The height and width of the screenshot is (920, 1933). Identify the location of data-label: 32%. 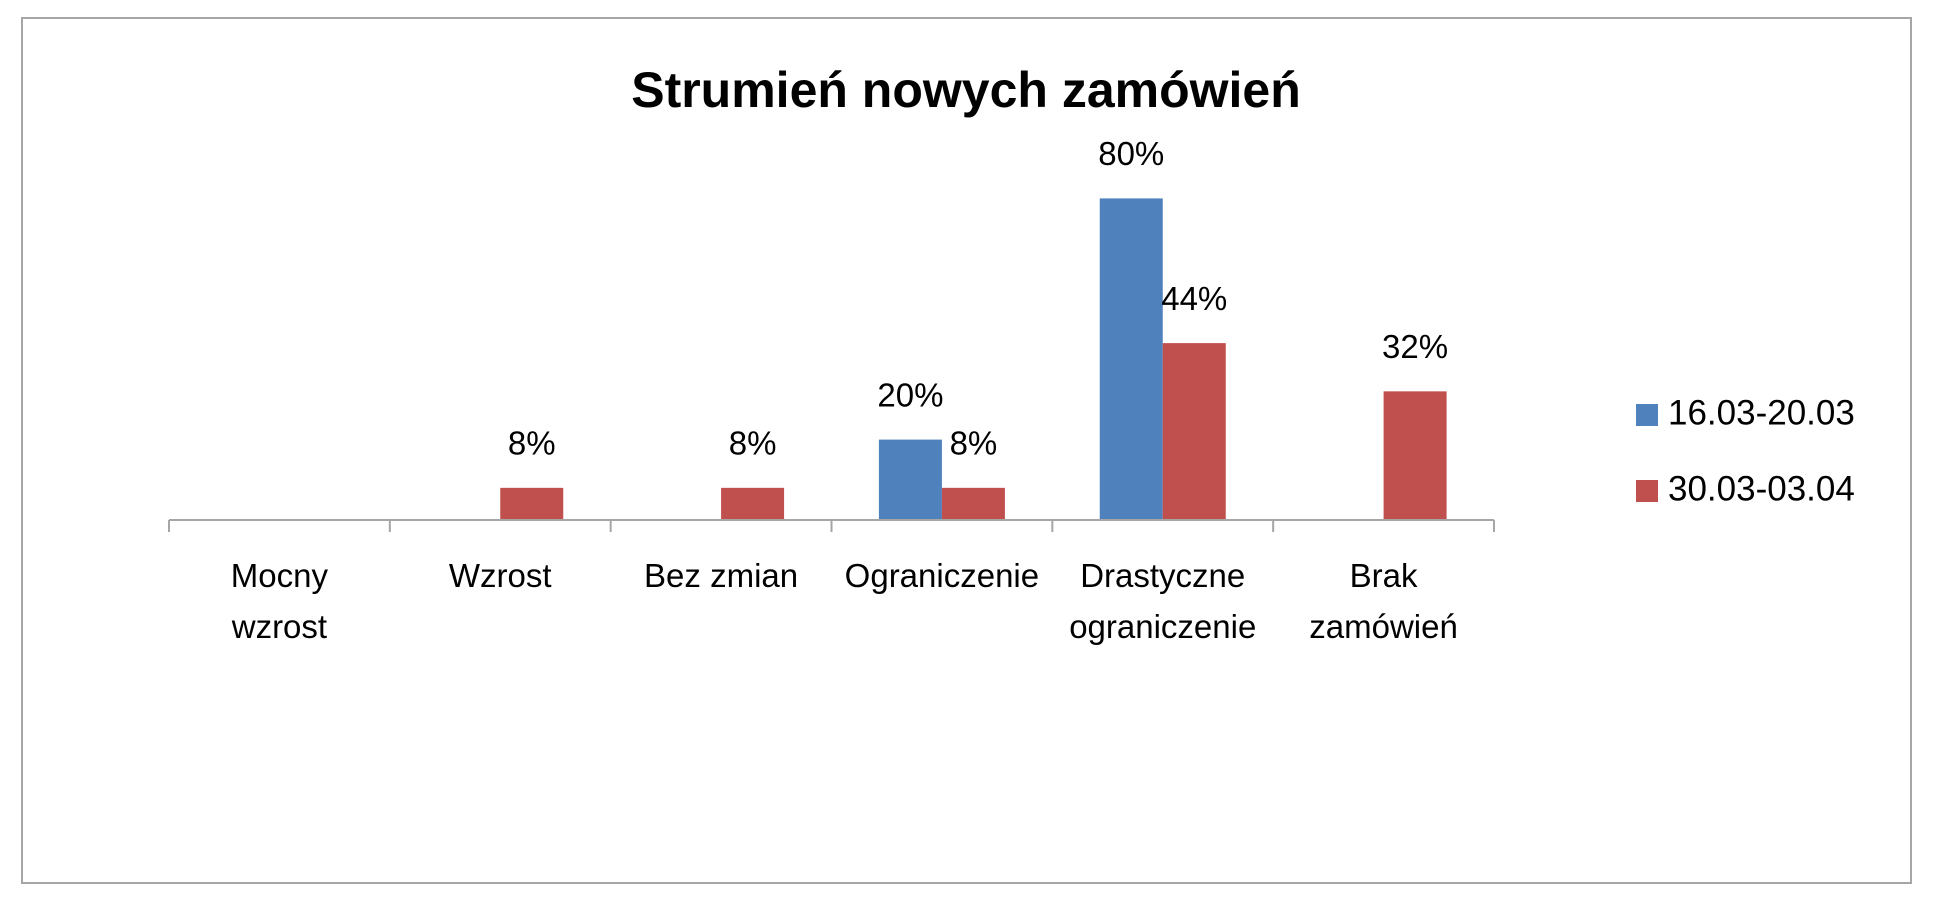
(1415, 346).